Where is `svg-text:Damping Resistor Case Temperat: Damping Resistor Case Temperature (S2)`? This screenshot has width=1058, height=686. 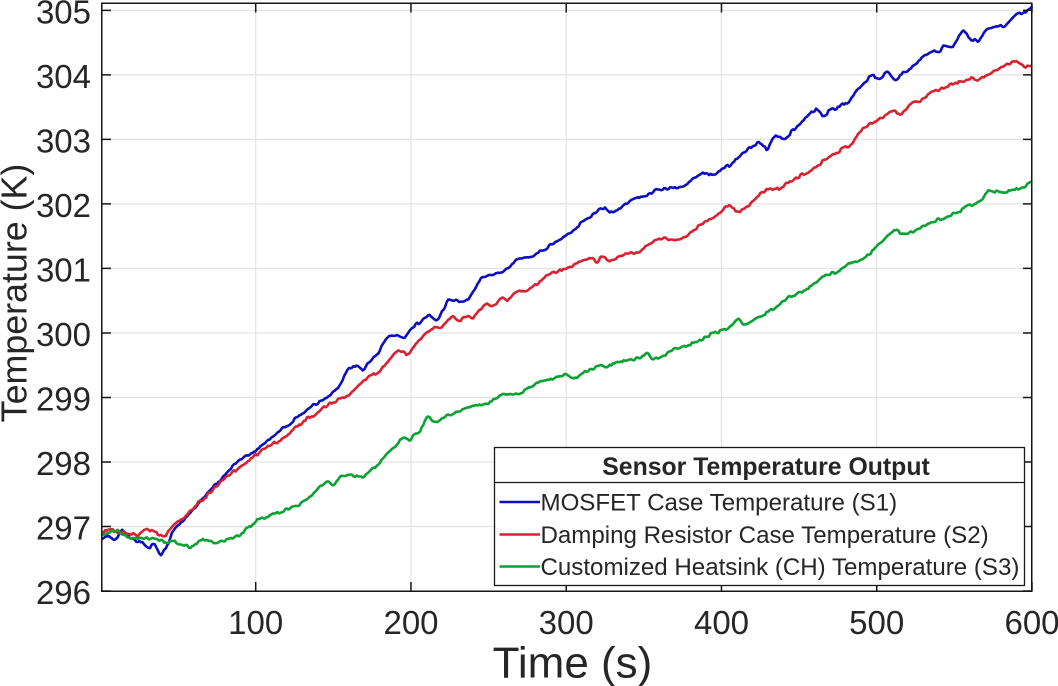
svg-text:Damping Resistor Case Temperat: Damping Resistor Case Temperature (S2) is located at coordinates (765, 535).